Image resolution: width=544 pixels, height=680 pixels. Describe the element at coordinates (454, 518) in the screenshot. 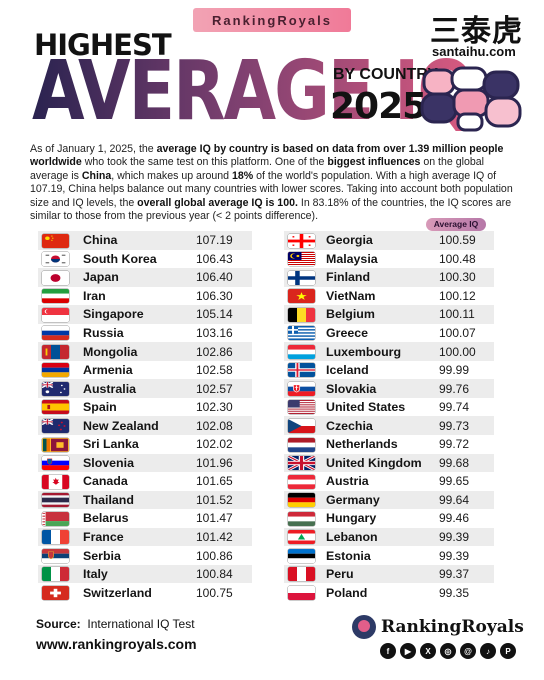

I see `iq-value: 99.46` at that location.